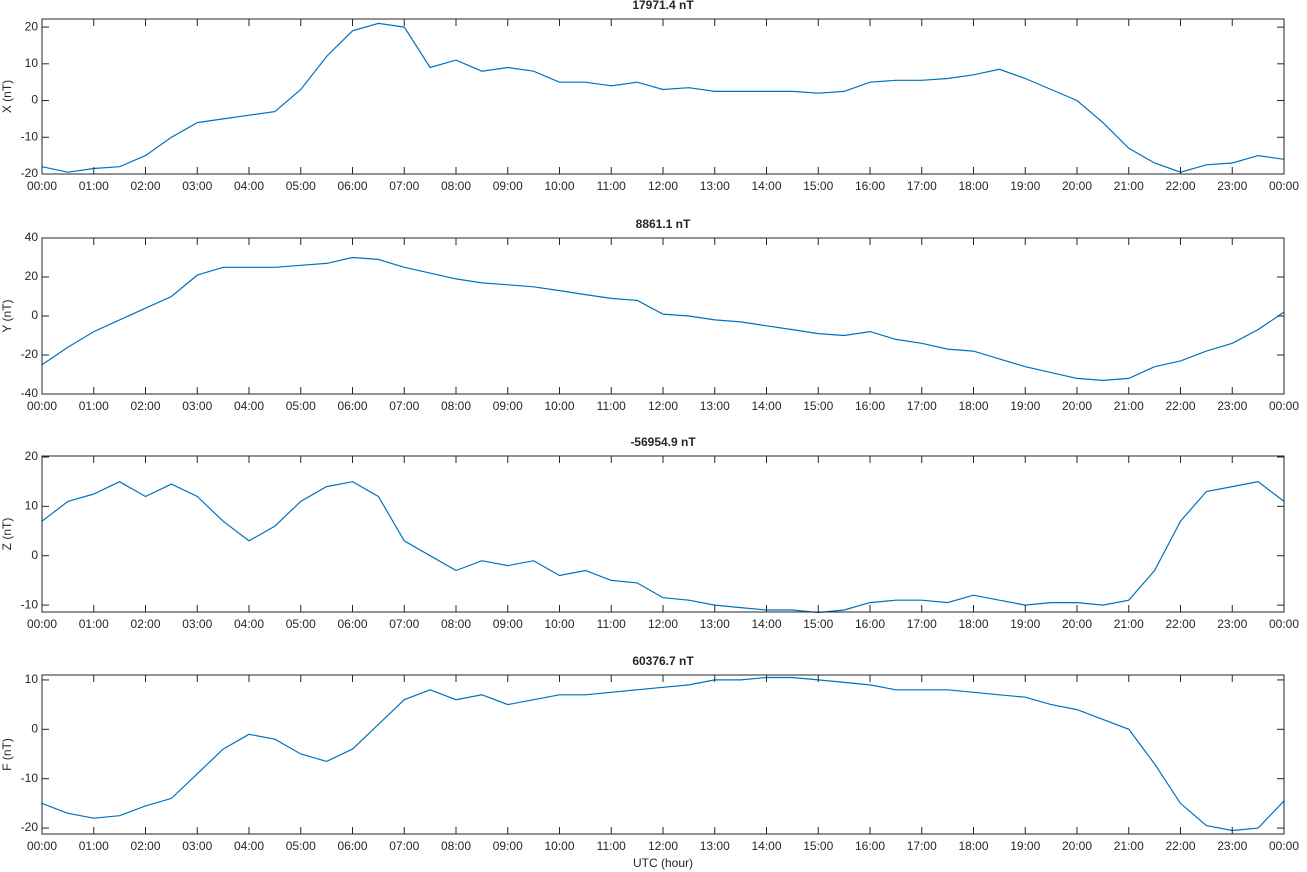  Describe the element at coordinates (663, 224) in the screenshot. I see `chart-title: 8861.1 nT` at that location.